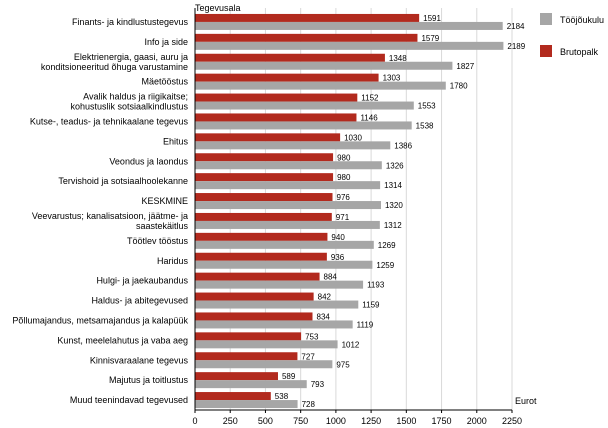 This screenshot has width=608, height=428. Describe the element at coordinates (582, 20) in the screenshot. I see `legend-label: Tööjõukulu` at that location.